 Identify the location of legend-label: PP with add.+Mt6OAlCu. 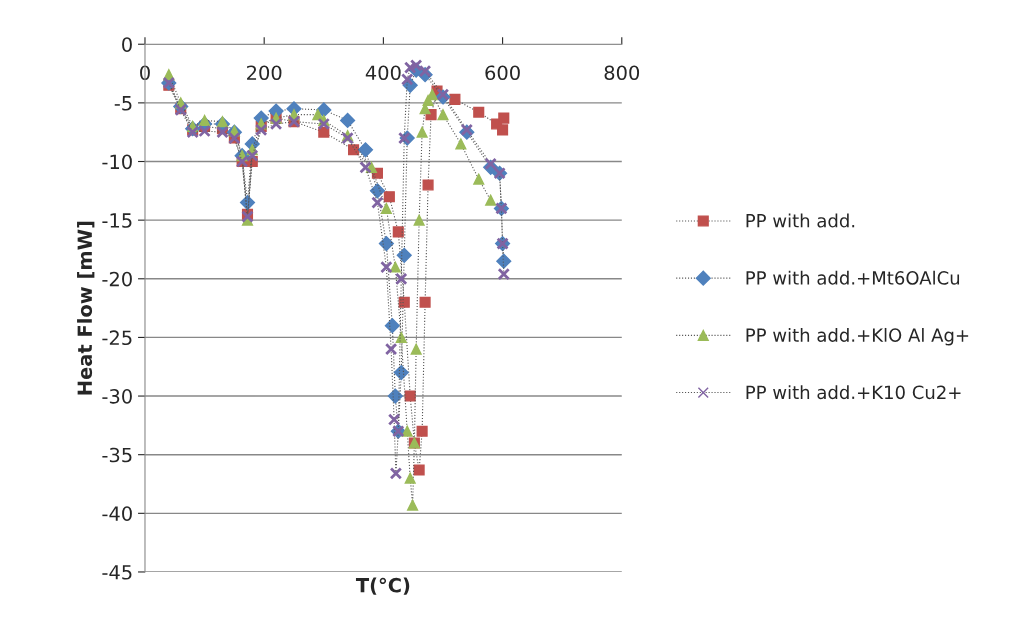
(853, 277).